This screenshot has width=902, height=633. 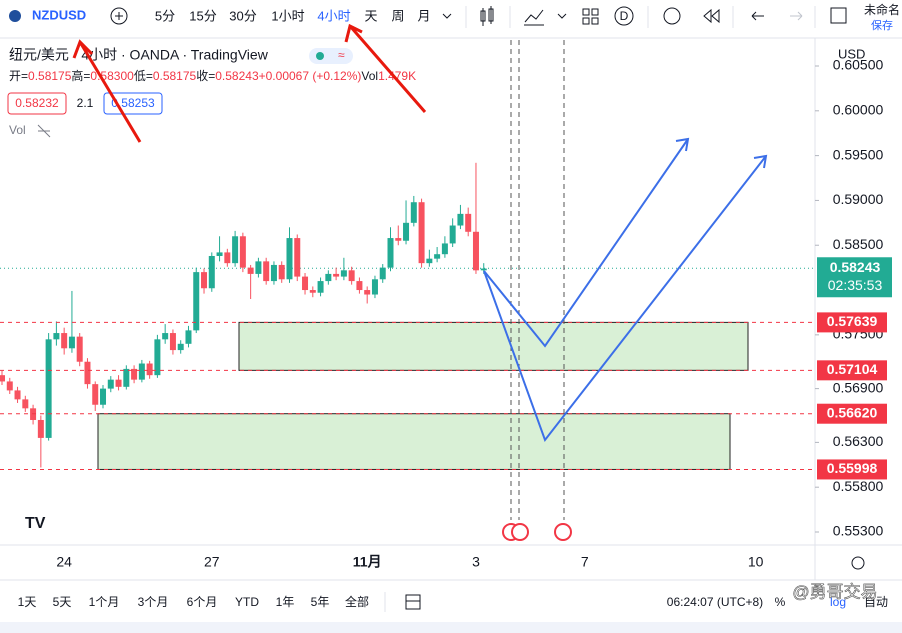 What do you see at coordinates (756, 562) in the screenshot?
I see `x-tick-label: 10` at bounding box center [756, 562].